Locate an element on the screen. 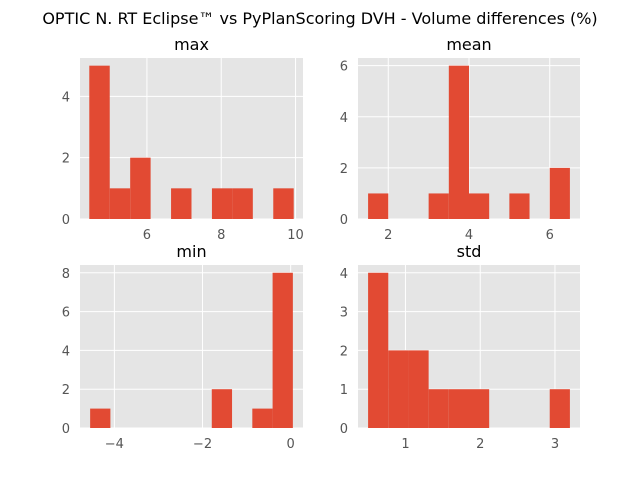 Image resolution: width=640 pixels, height=480 pixels. subplot-title: std is located at coordinates (469, 251).